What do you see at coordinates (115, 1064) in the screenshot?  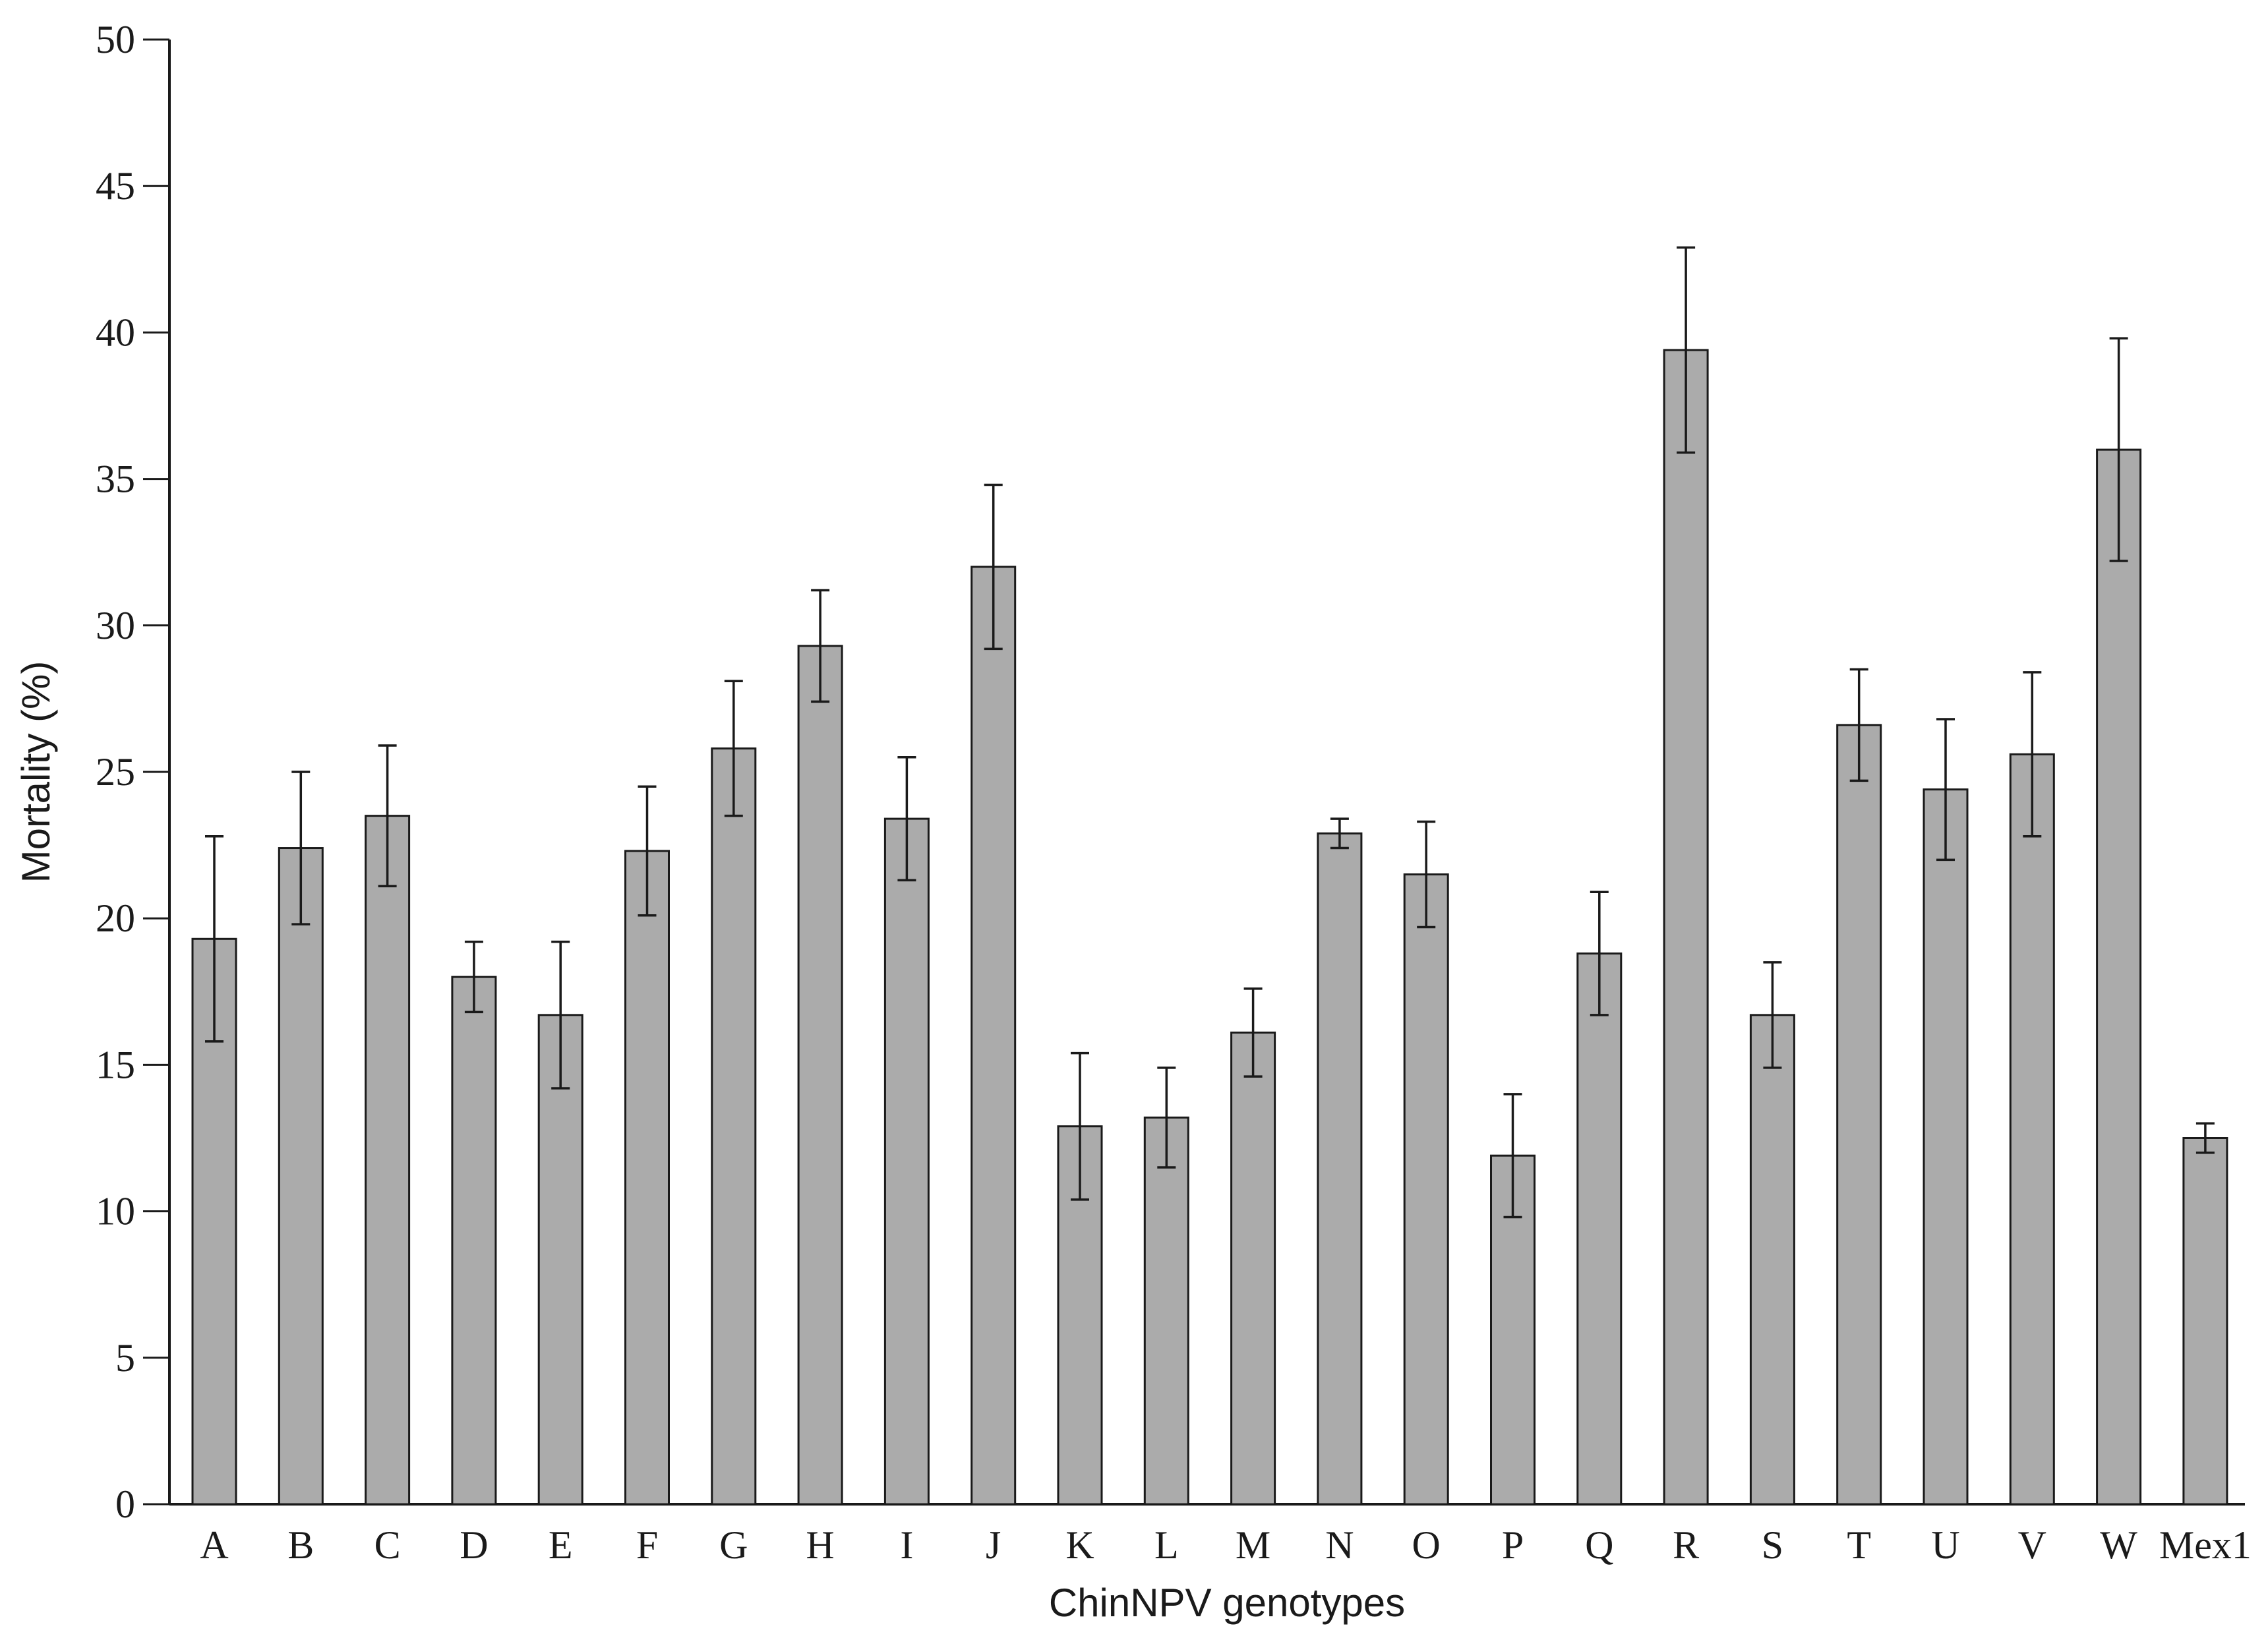 I see `y-tick-label: 15` at bounding box center [115, 1064].